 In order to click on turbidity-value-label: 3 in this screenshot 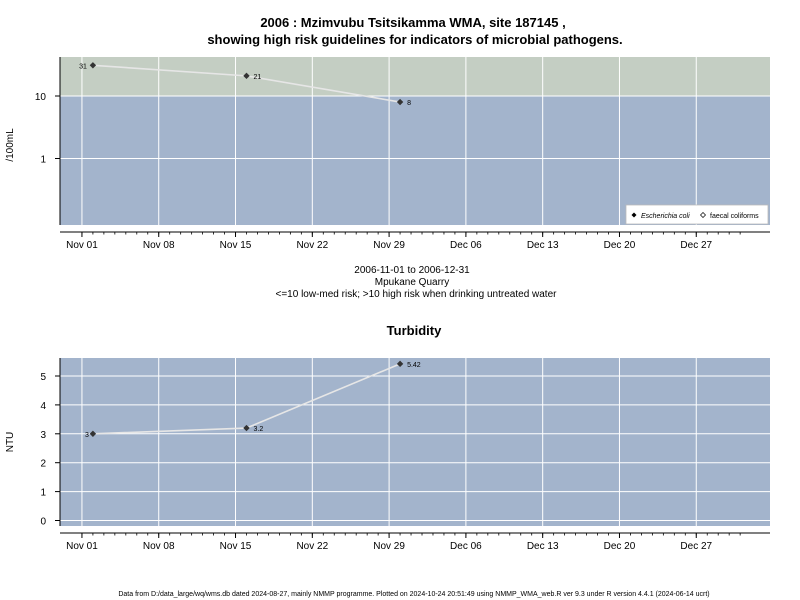, I will do `click(87, 435)`.